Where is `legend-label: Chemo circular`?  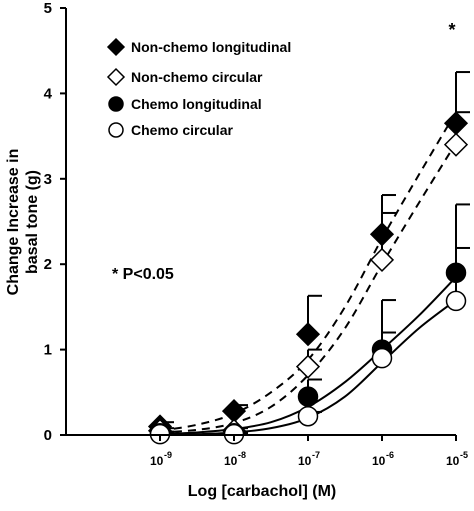 legend-label: Chemo circular is located at coordinates (182, 130).